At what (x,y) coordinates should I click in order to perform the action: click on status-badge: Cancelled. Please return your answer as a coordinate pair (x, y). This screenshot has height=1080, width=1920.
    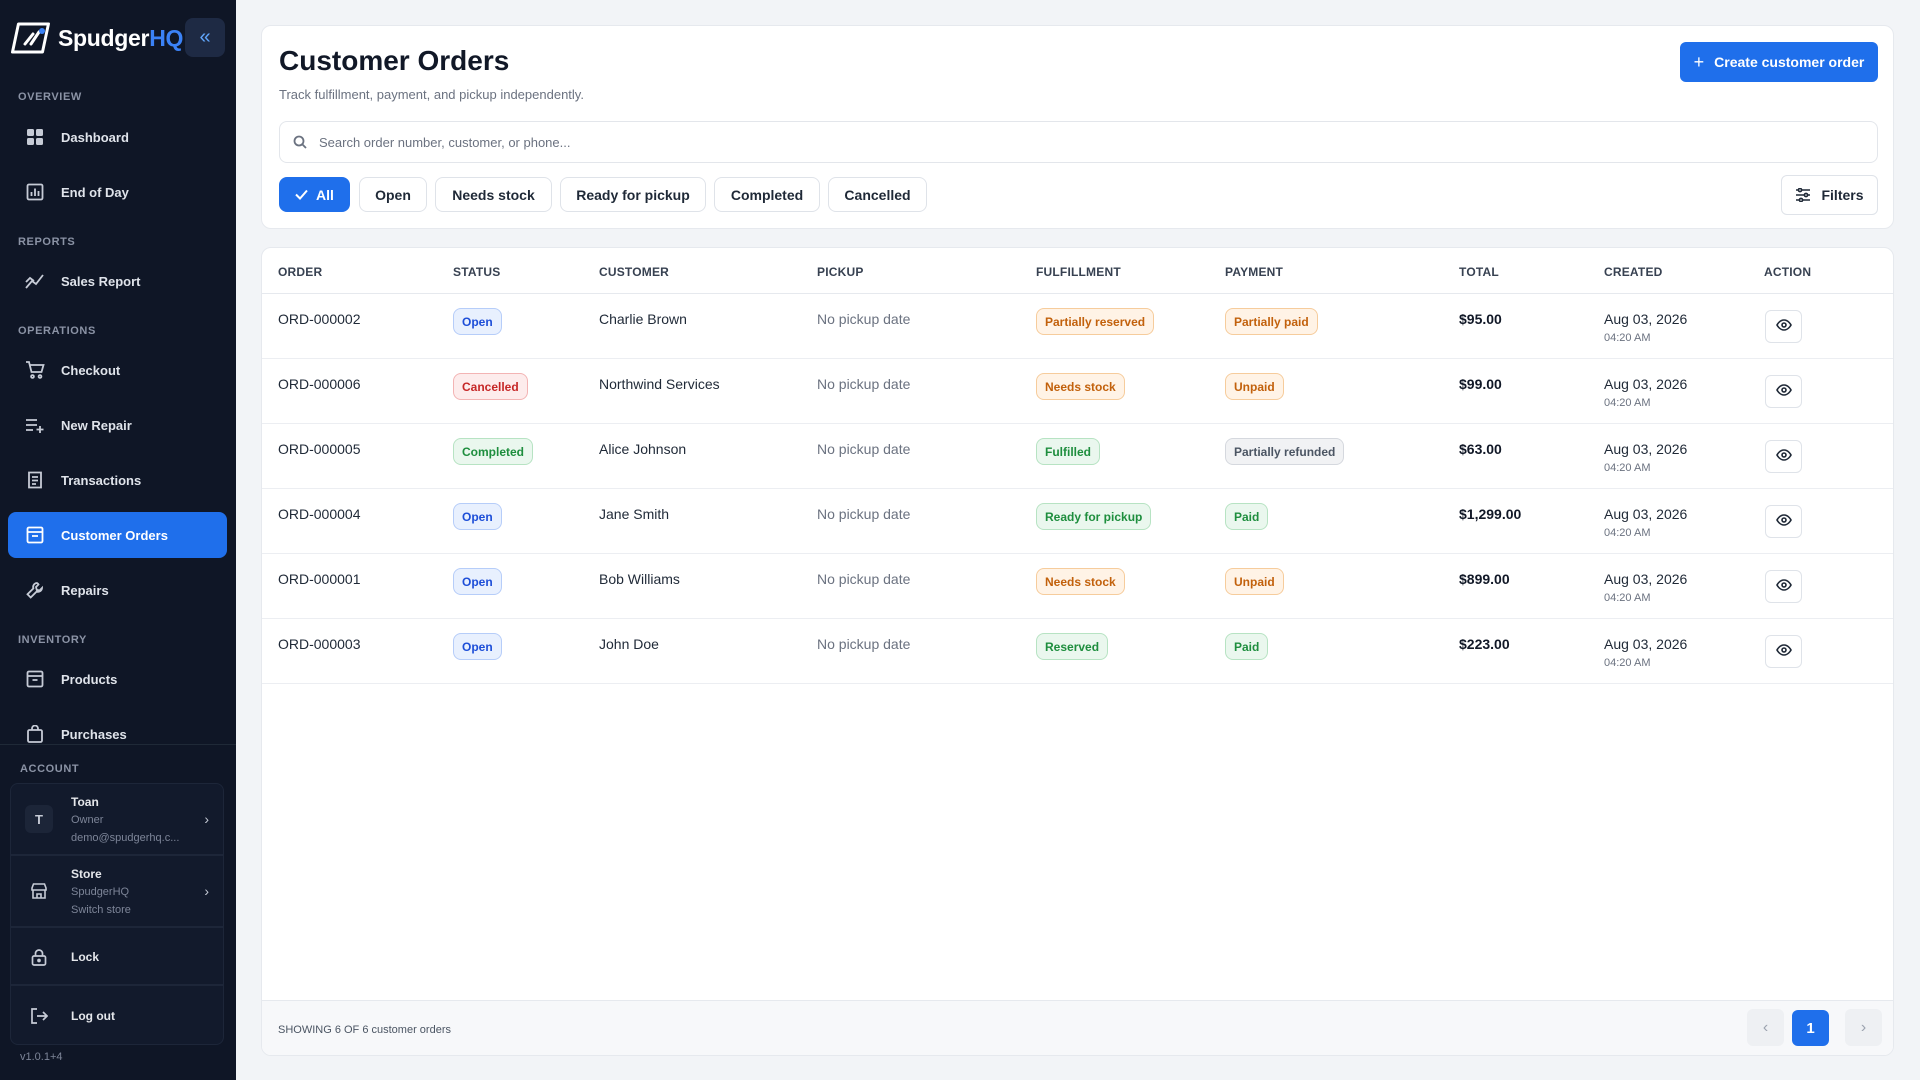
    Looking at the image, I should click on (490, 386).